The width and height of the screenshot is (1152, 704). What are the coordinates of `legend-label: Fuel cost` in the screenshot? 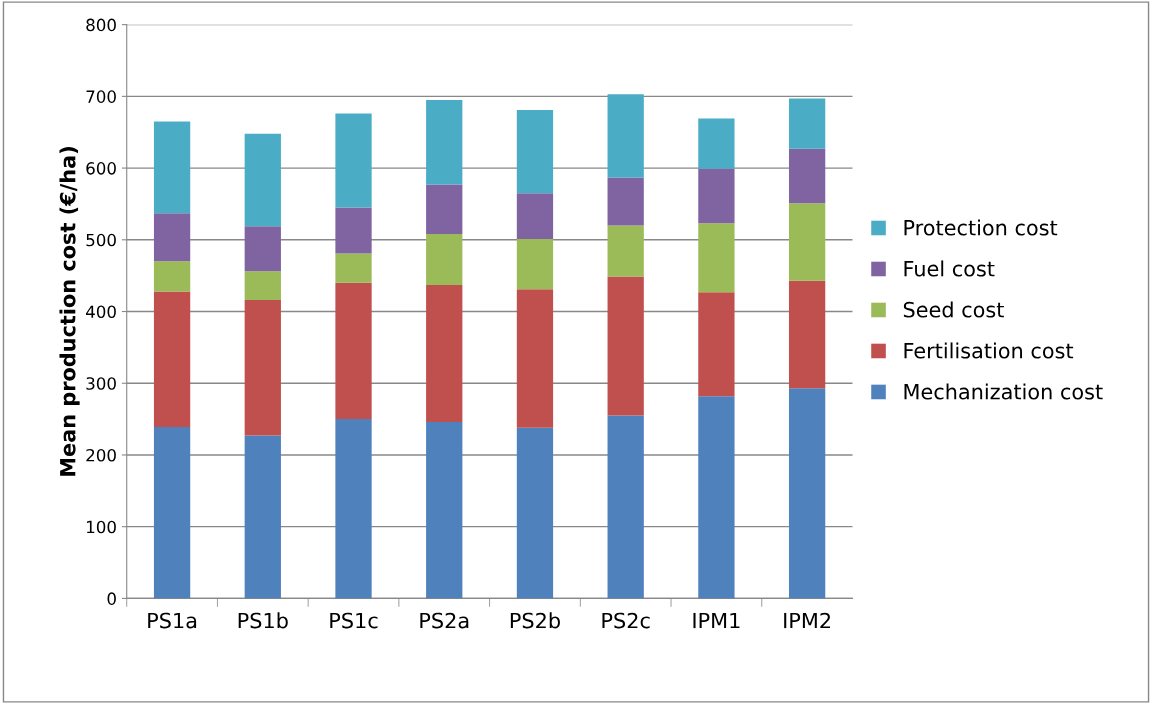 It's located at (949, 268).